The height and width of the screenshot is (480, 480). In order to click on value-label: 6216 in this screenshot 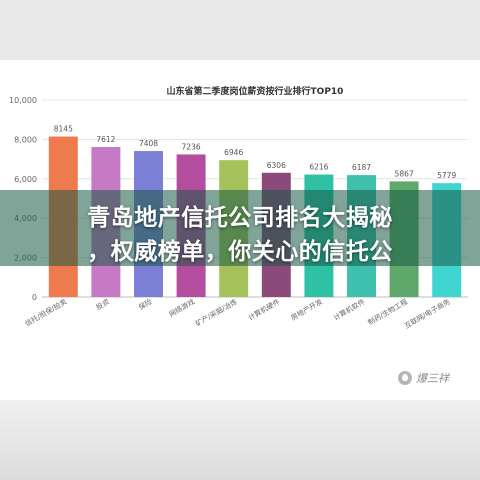, I will do `click(318, 167)`.